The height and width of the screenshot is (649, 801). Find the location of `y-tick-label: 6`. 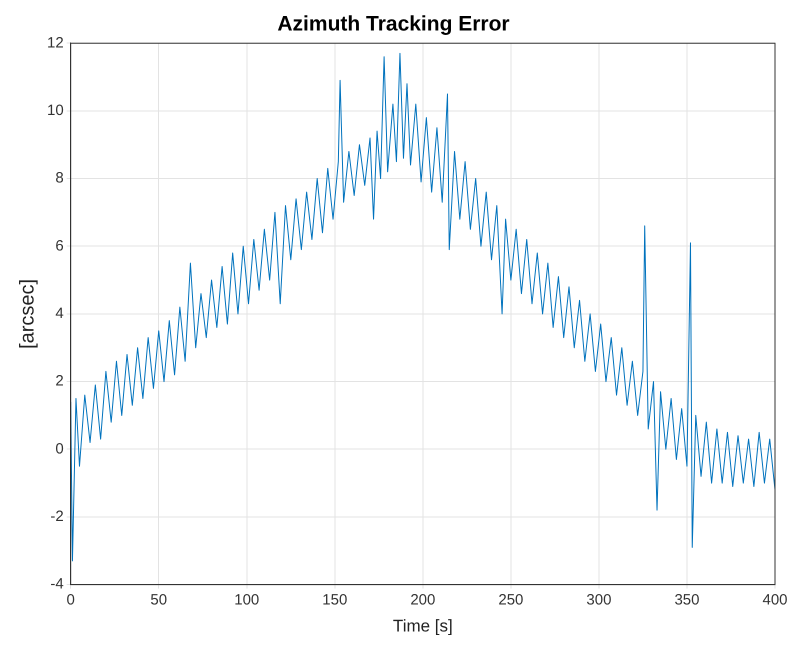

y-tick-label: 6 is located at coordinates (59, 245).